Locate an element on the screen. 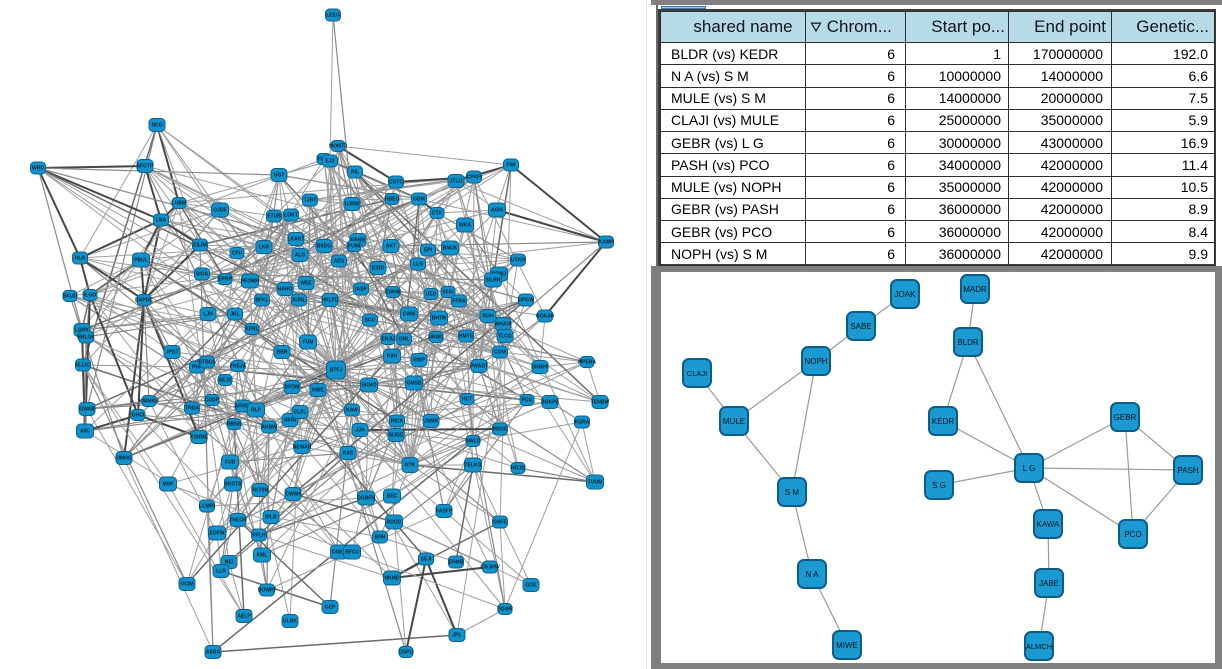 Image resolution: width=1222 pixels, height=669 pixels. svg-text: WHAIA is located at coordinates (503, 325).